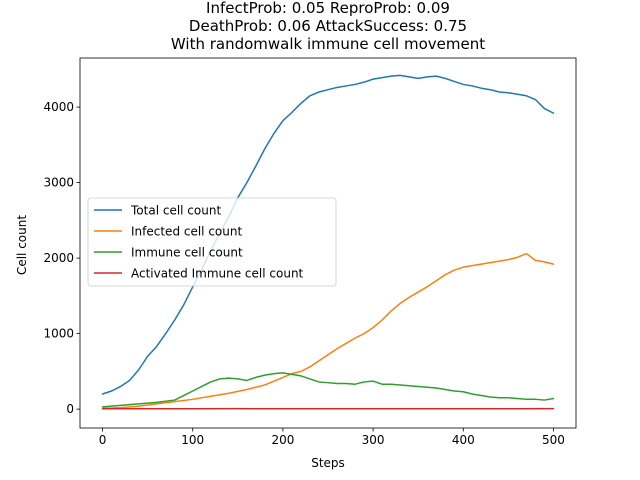  What do you see at coordinates (332, 437) in the screenshot?
I see `x-axis: 0 100 200 300 400 500` at bounding box center [332, 437].